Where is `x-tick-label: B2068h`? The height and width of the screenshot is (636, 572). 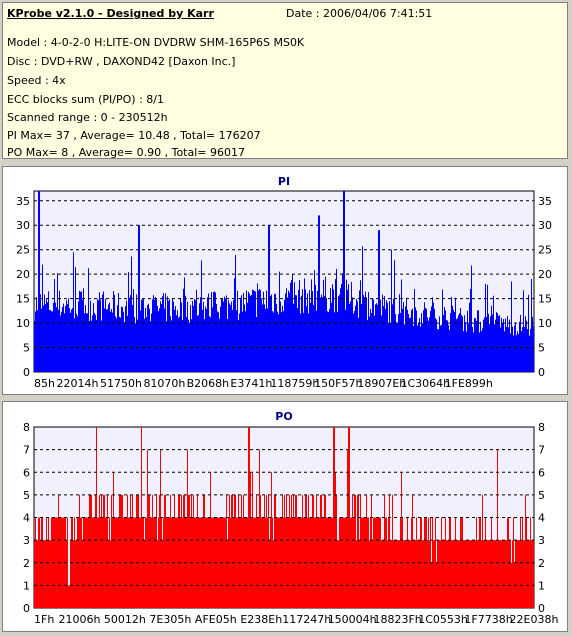
x-tick-label: B2068h is located at coordinates (208, 383).